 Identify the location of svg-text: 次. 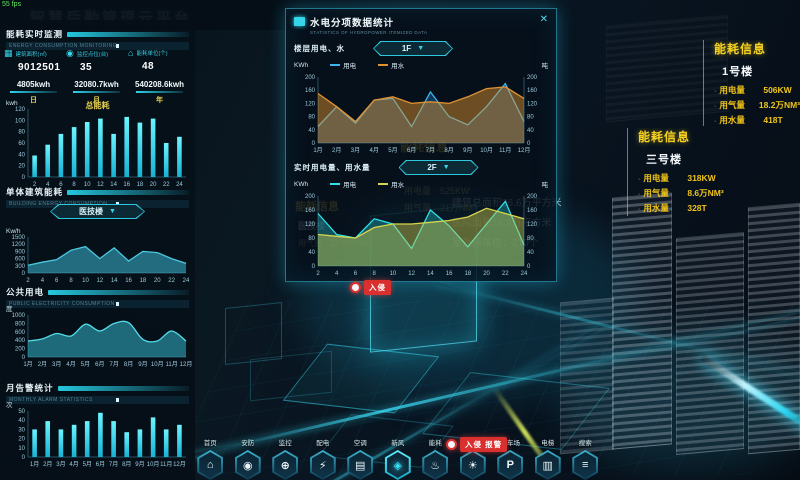
(9, 404).